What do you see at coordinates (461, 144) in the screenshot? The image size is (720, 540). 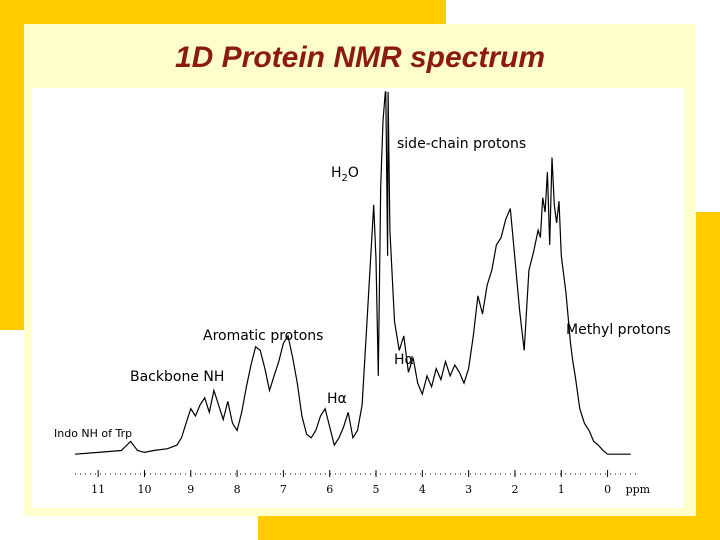 I see `annotation-side-chain-protons: side-chain protons` at bounding box center [461, 144].